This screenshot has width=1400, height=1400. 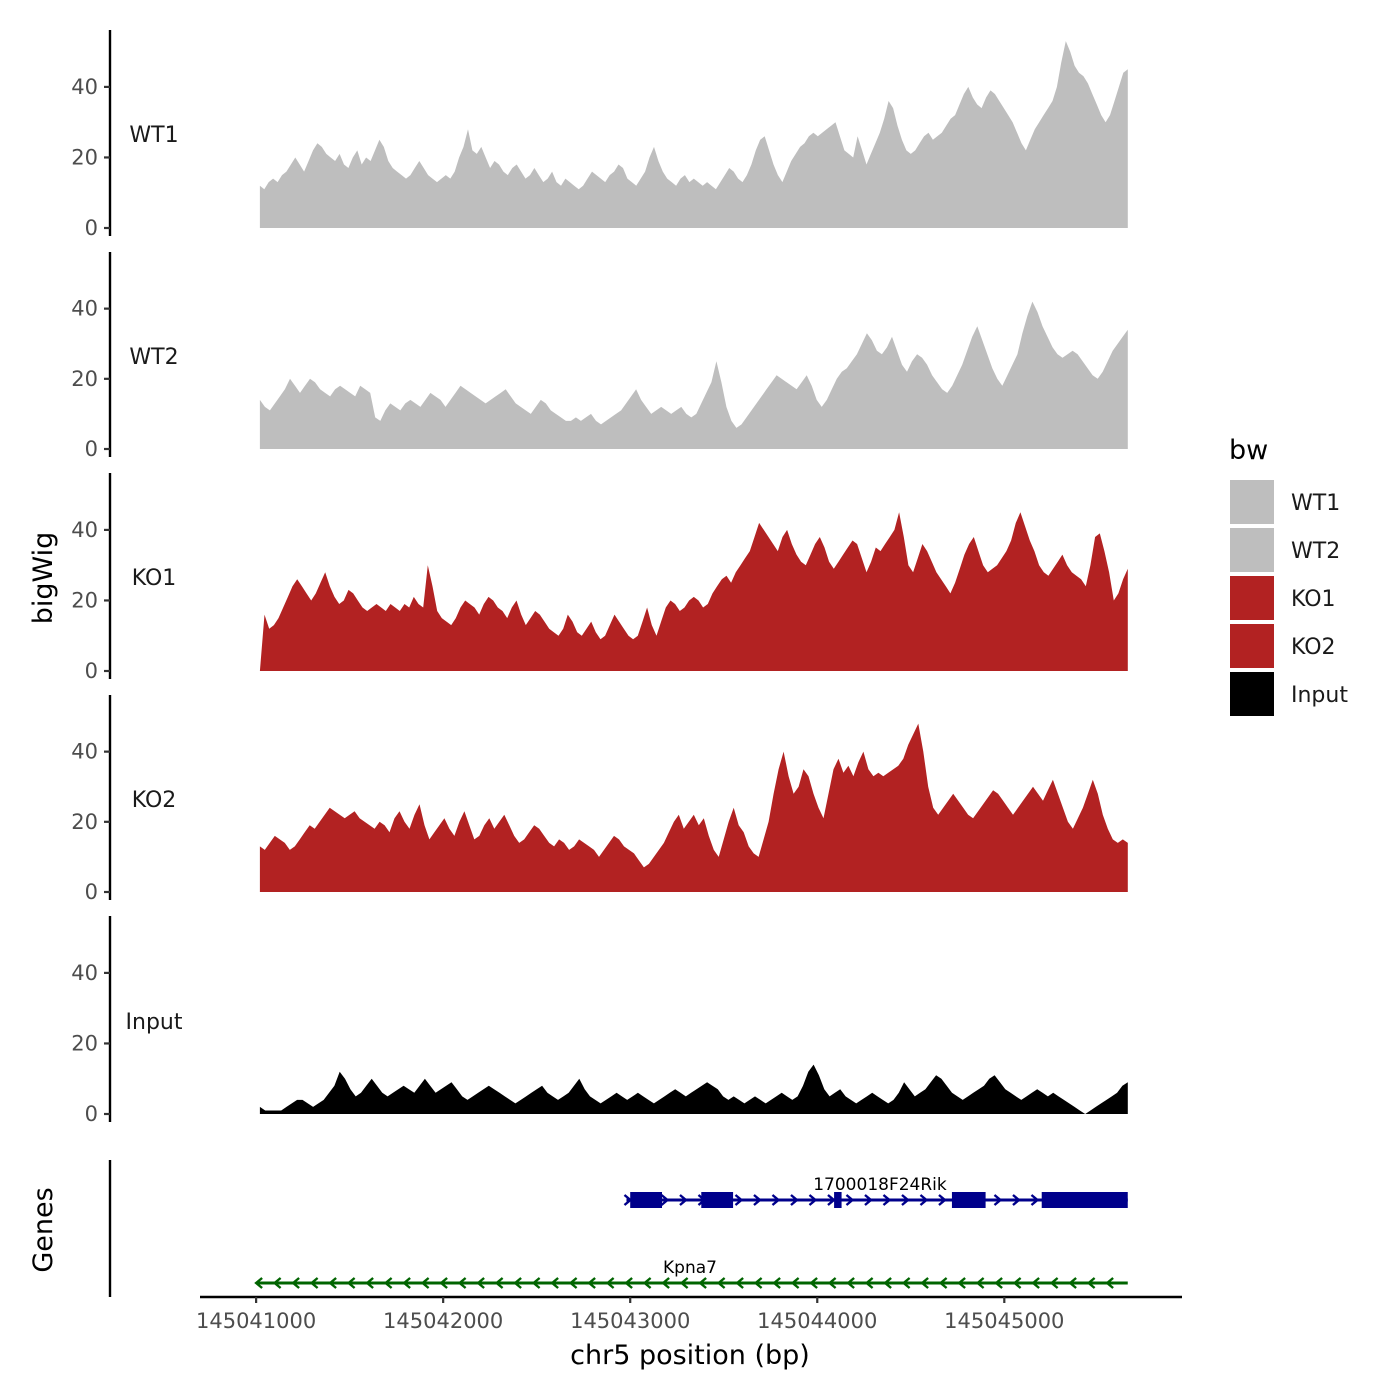 What do you see at coordinates (153, 357) in the screenshot?
I see `track-label: WT2` at bounding box center [153, 357].